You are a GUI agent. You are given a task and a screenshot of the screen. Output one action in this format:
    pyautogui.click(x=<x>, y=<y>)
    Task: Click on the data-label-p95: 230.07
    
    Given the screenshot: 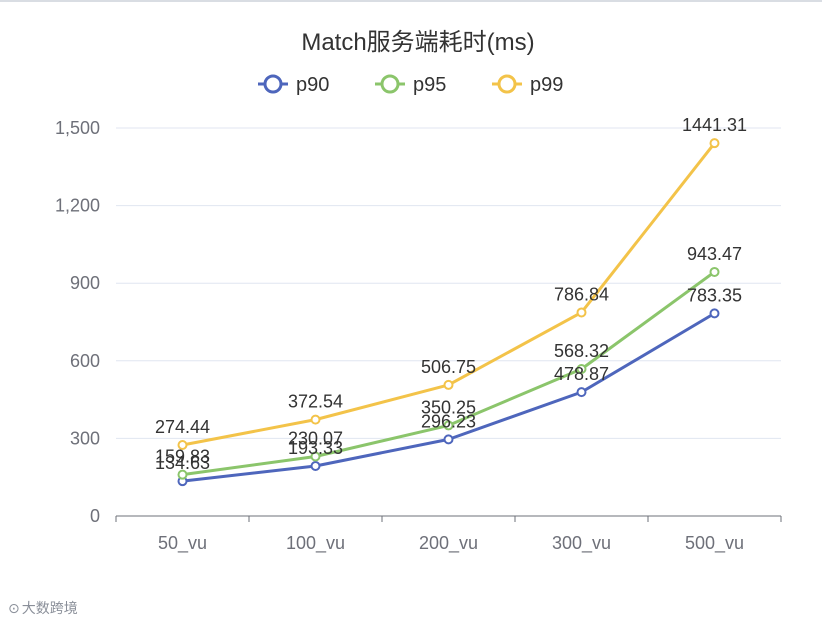 What is the action you would take?
    pyautogui.click(x=315, y=438)
    